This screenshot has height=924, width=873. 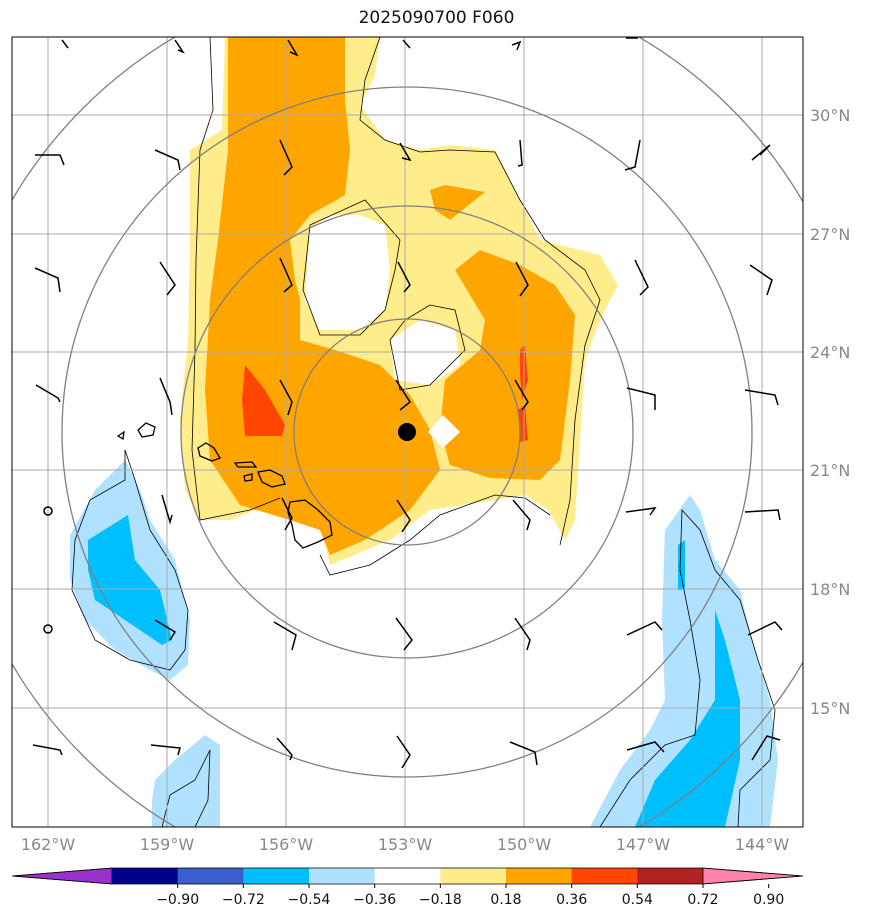 What do you see at coordinates (209, 452) in the screenshot?
I see `island-oahu` at bounding box center [209, 452].